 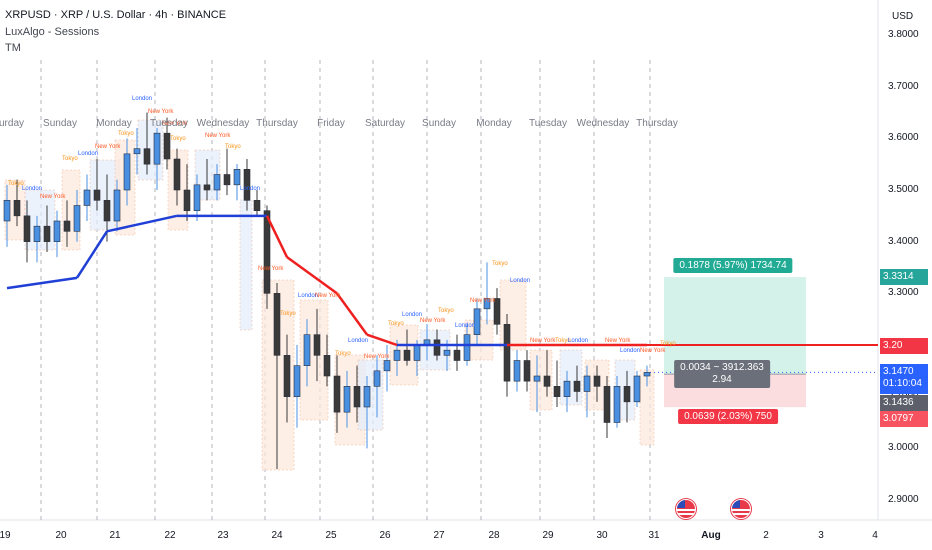 I want to click on session-box, so click(x=571, y=377).